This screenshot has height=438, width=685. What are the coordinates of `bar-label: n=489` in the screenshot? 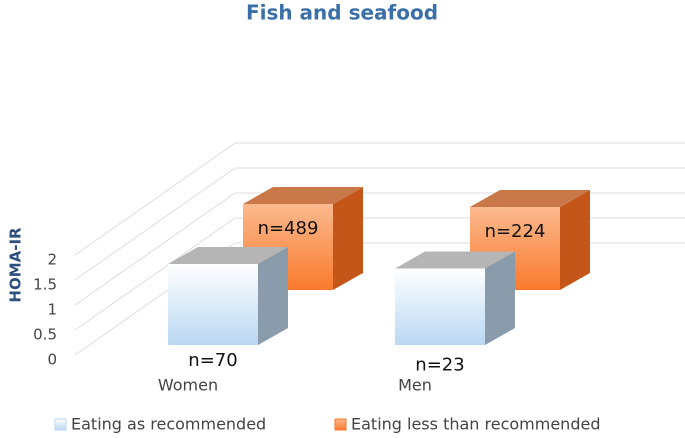 It's located at (288, 228).